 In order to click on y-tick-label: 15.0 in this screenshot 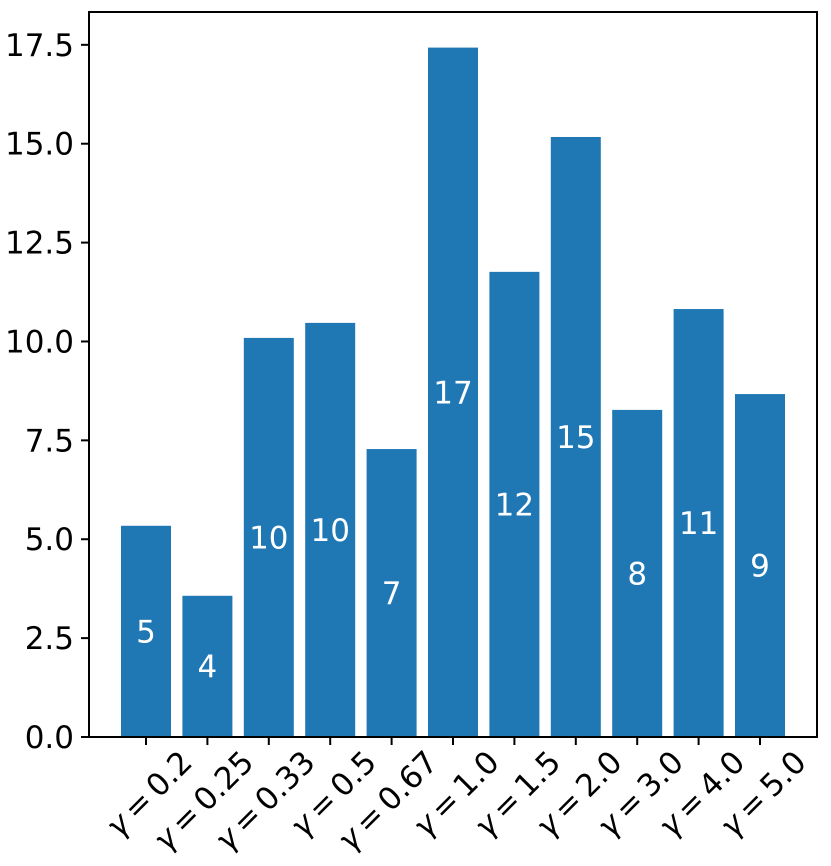, I will do `click(39, 145)`.